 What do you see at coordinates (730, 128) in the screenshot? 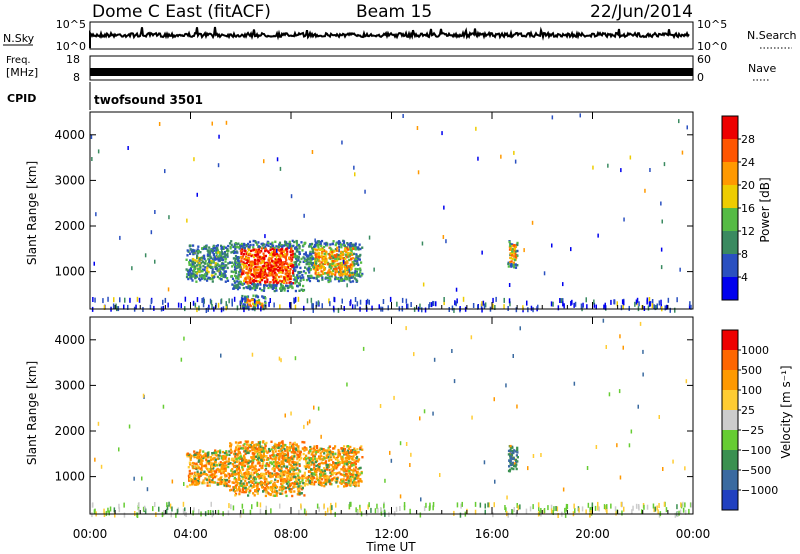
I see `colorbar-swatch` at bounding box center [730, 128].